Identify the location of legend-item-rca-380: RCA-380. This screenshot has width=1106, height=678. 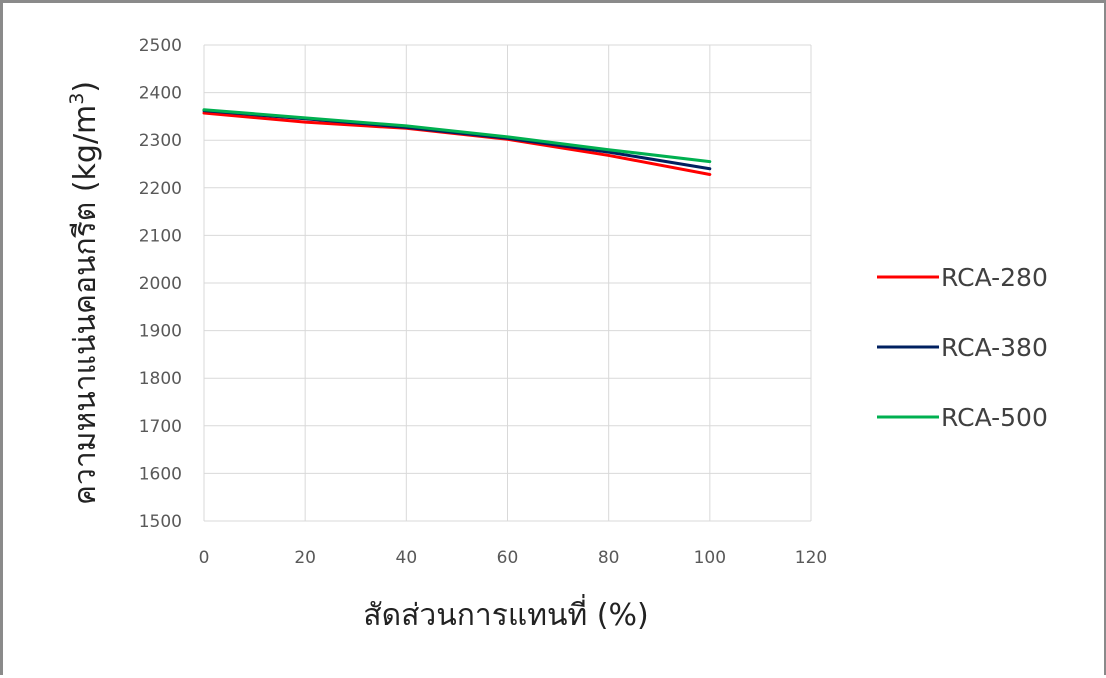
(962, 347).